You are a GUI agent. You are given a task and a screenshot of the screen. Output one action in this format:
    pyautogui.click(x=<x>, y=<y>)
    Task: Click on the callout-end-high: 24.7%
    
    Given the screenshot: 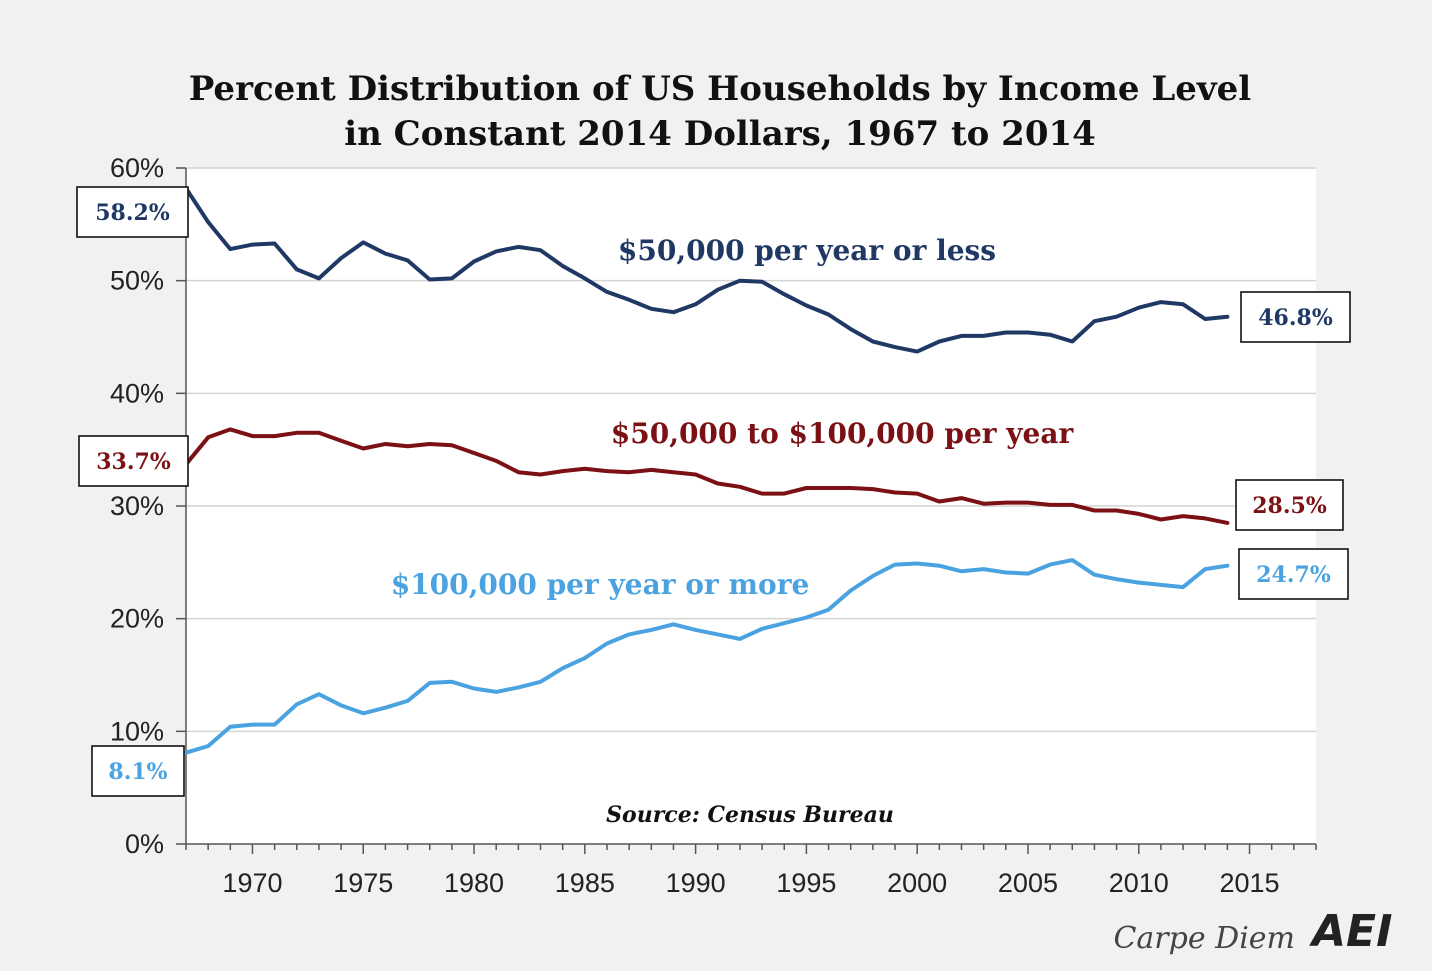 What is the action you would take?
    pyautogui.click(x=1293, y=574)
    